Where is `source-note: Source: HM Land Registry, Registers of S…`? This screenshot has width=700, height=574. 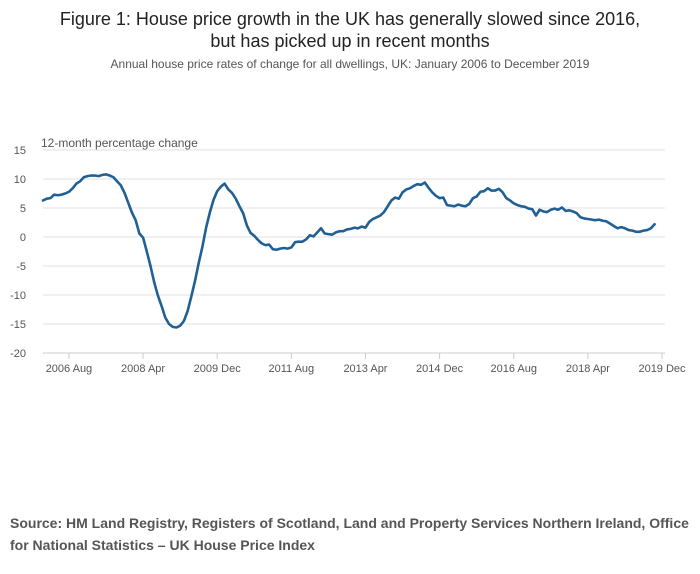
source-note: Source: HM Land Registry, Registers of S… is located at coordinates (349, 534).